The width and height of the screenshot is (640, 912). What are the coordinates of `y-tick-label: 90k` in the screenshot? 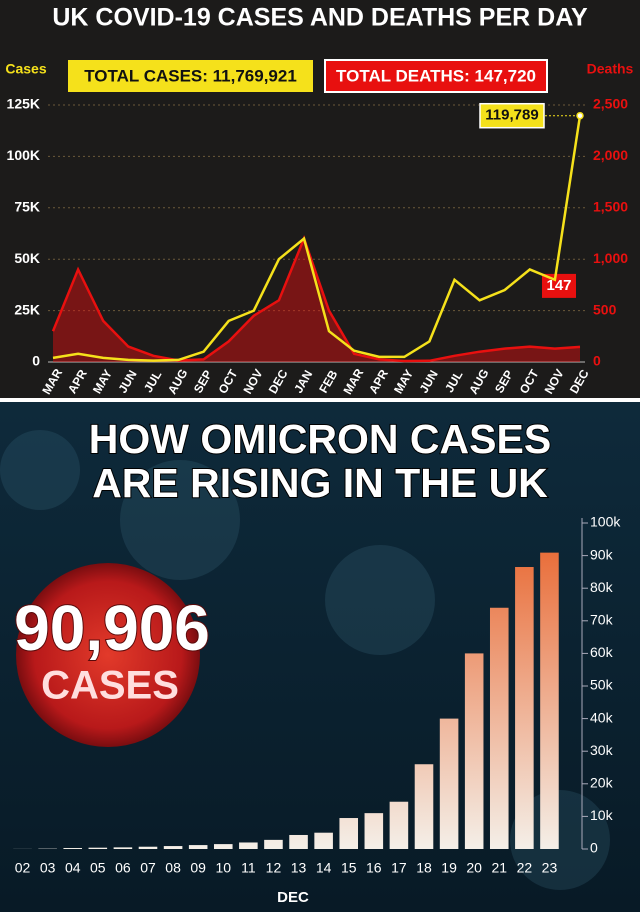 It's located at (602, 554).